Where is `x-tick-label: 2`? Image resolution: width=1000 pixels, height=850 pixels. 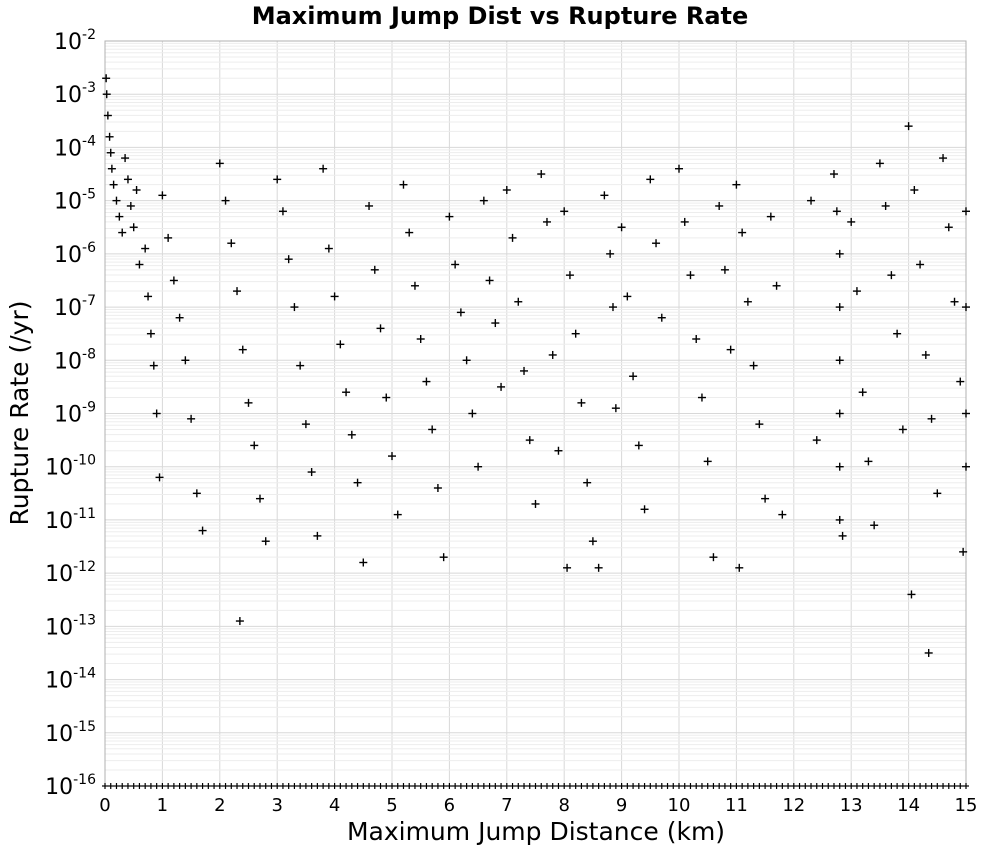 x-tick-label: 2 is located at coordinates (219, 805).